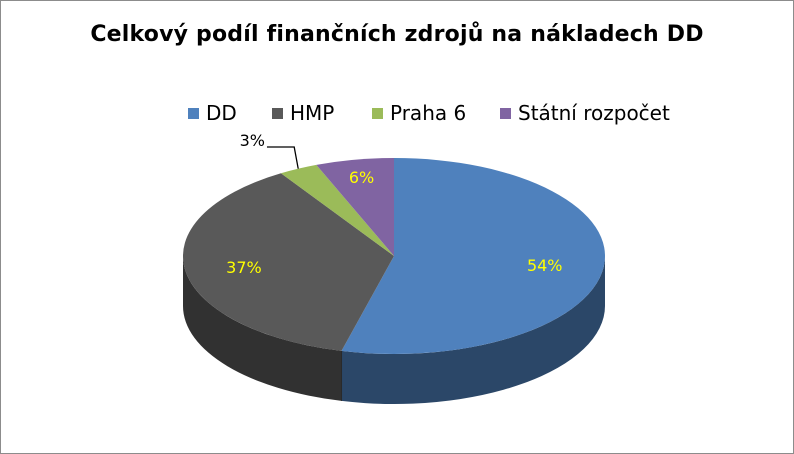 The image size is (794, 454). Describe the element at coordinates (505, 113) in the screenshot. I see `legend-swatch-statni-rozpocet` at that location.